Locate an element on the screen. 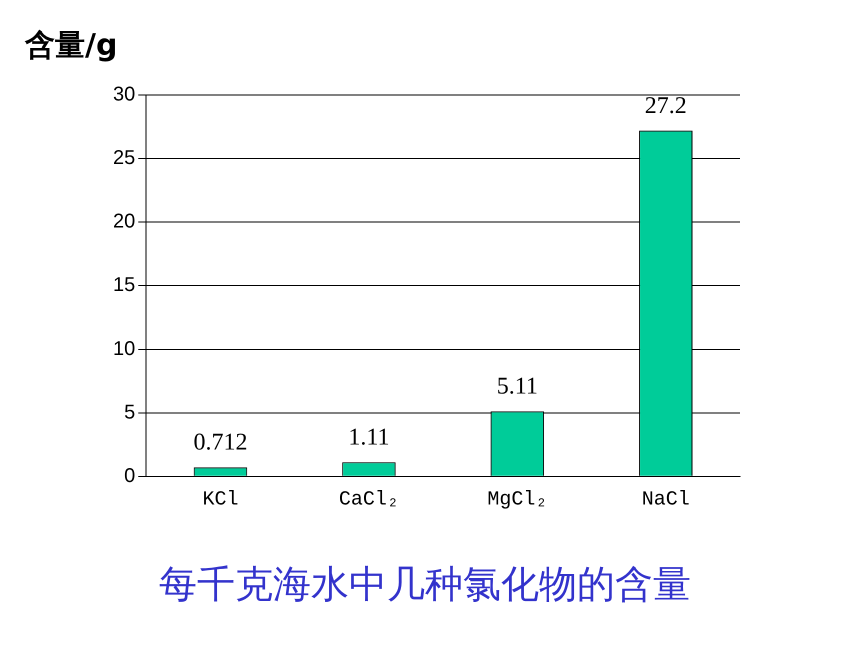  x-tick-label: MgCl₂ is located at coordinates (517, 500).